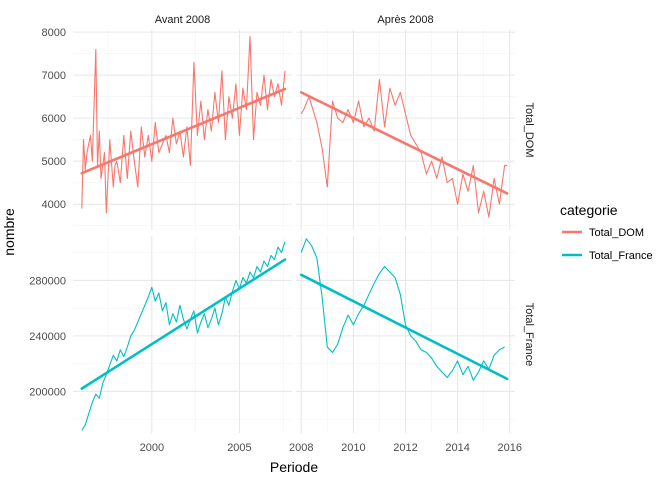 The height and width of the screenshot is (480, 672). I want to click on strip-label-total-dom: Total_DOM, so click(529, 129).